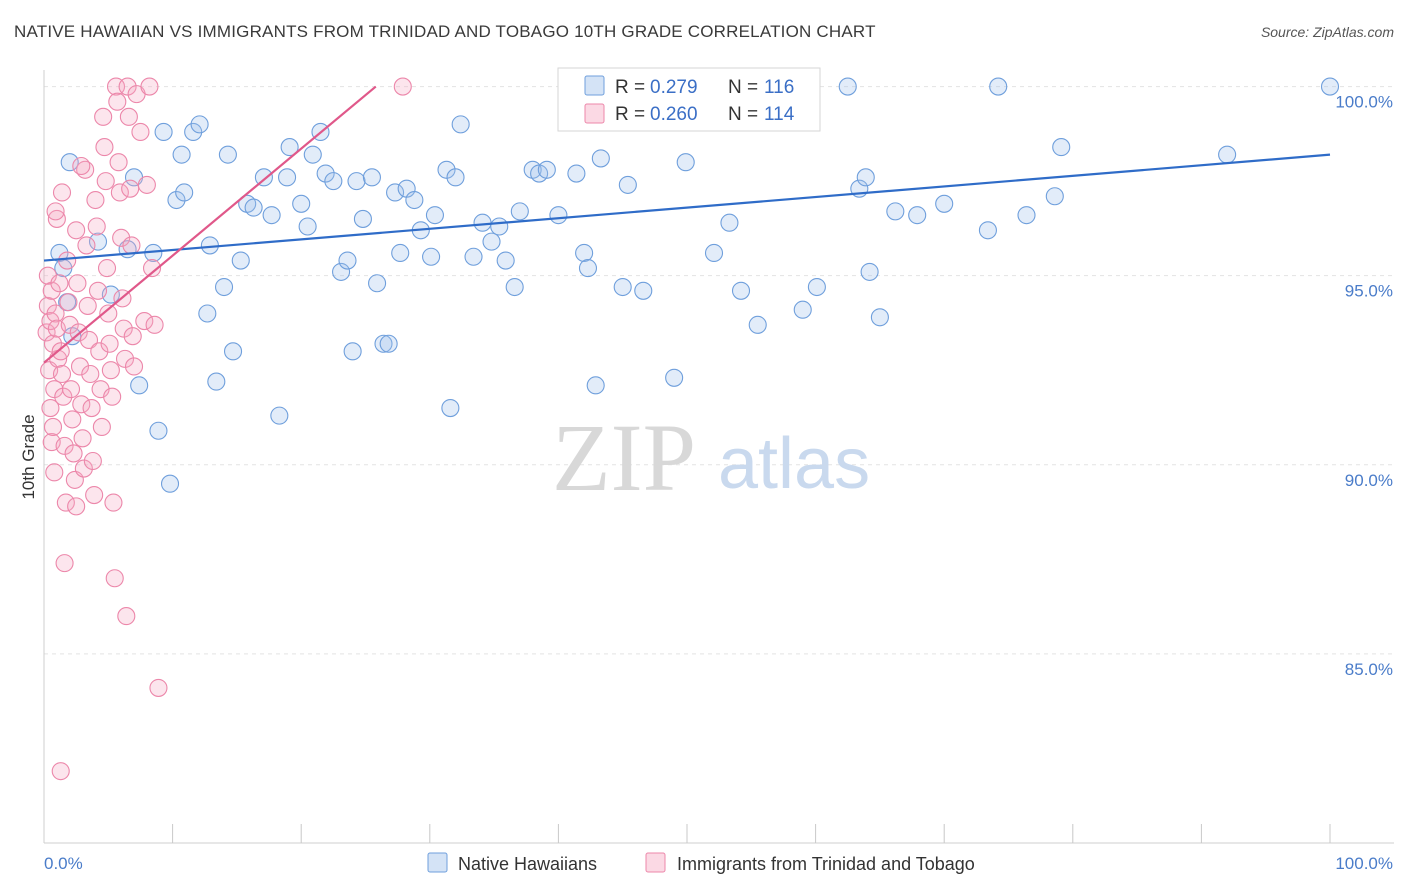 The width and height of the screenshot is (1406, 892). I want to click on watermark-atlas: atlas, so click(794, 464).